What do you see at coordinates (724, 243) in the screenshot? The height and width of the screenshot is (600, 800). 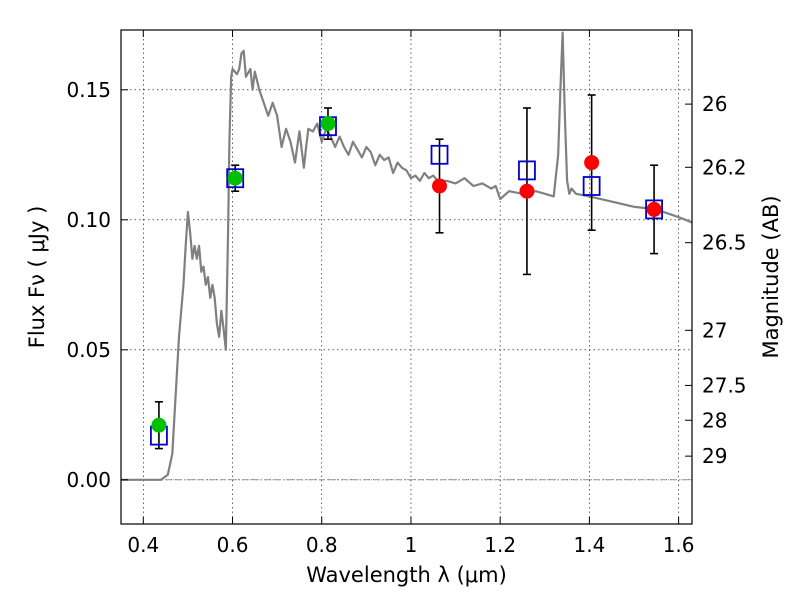 I see `y2-tick-label: 26.5` at bounding box center [724, 243].